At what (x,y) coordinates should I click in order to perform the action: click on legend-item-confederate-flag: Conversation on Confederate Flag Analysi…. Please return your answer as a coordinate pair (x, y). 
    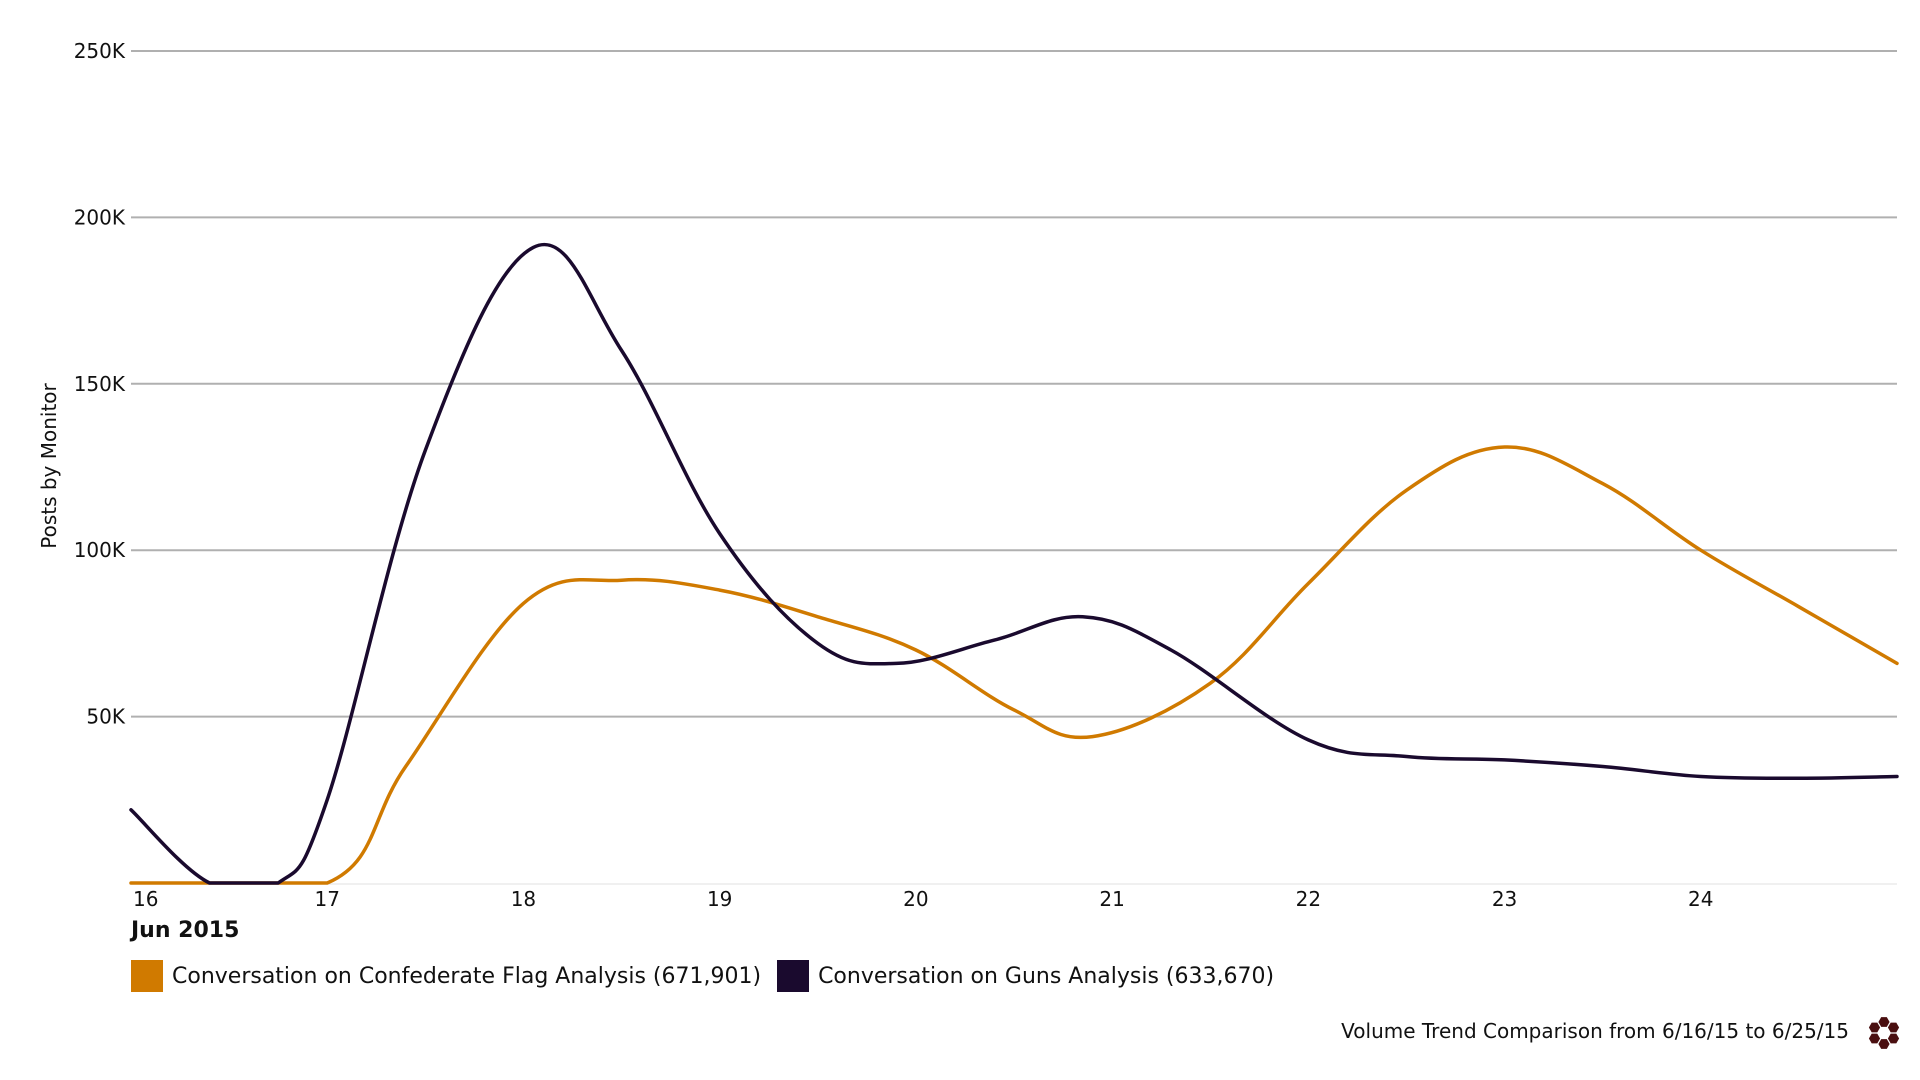
    Looking at the image, I should click on (446, 976).